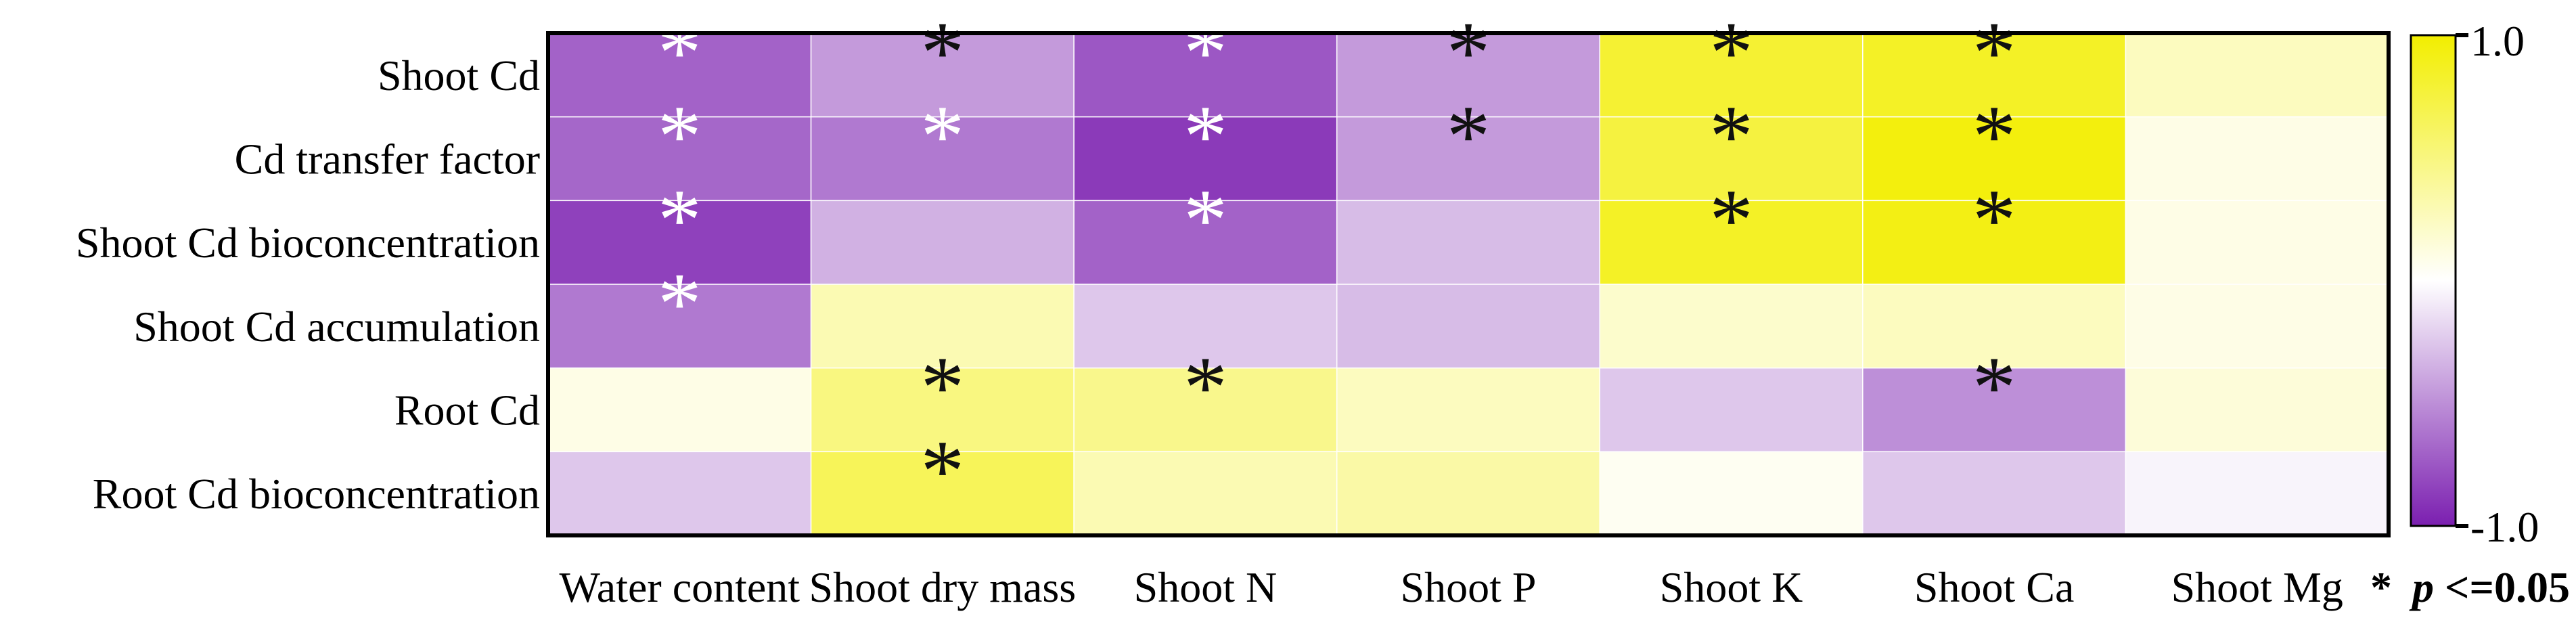  I want to click on colorbar: 1.0 -1.0, so click(2474, 284).